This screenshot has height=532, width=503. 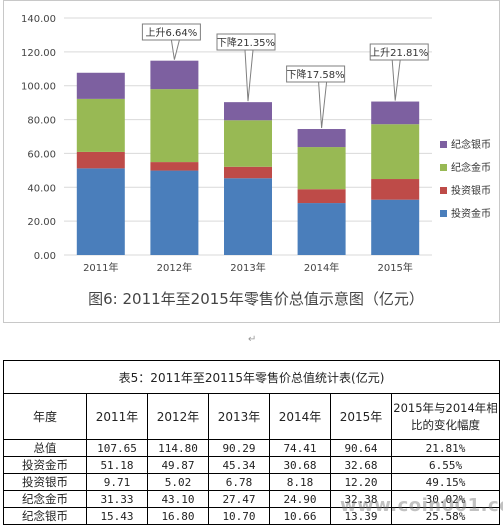 What do you see at coordinates (117, 448) in the screenshot?
I see `table-cell: 107.65` at bounding box center [117, 448].